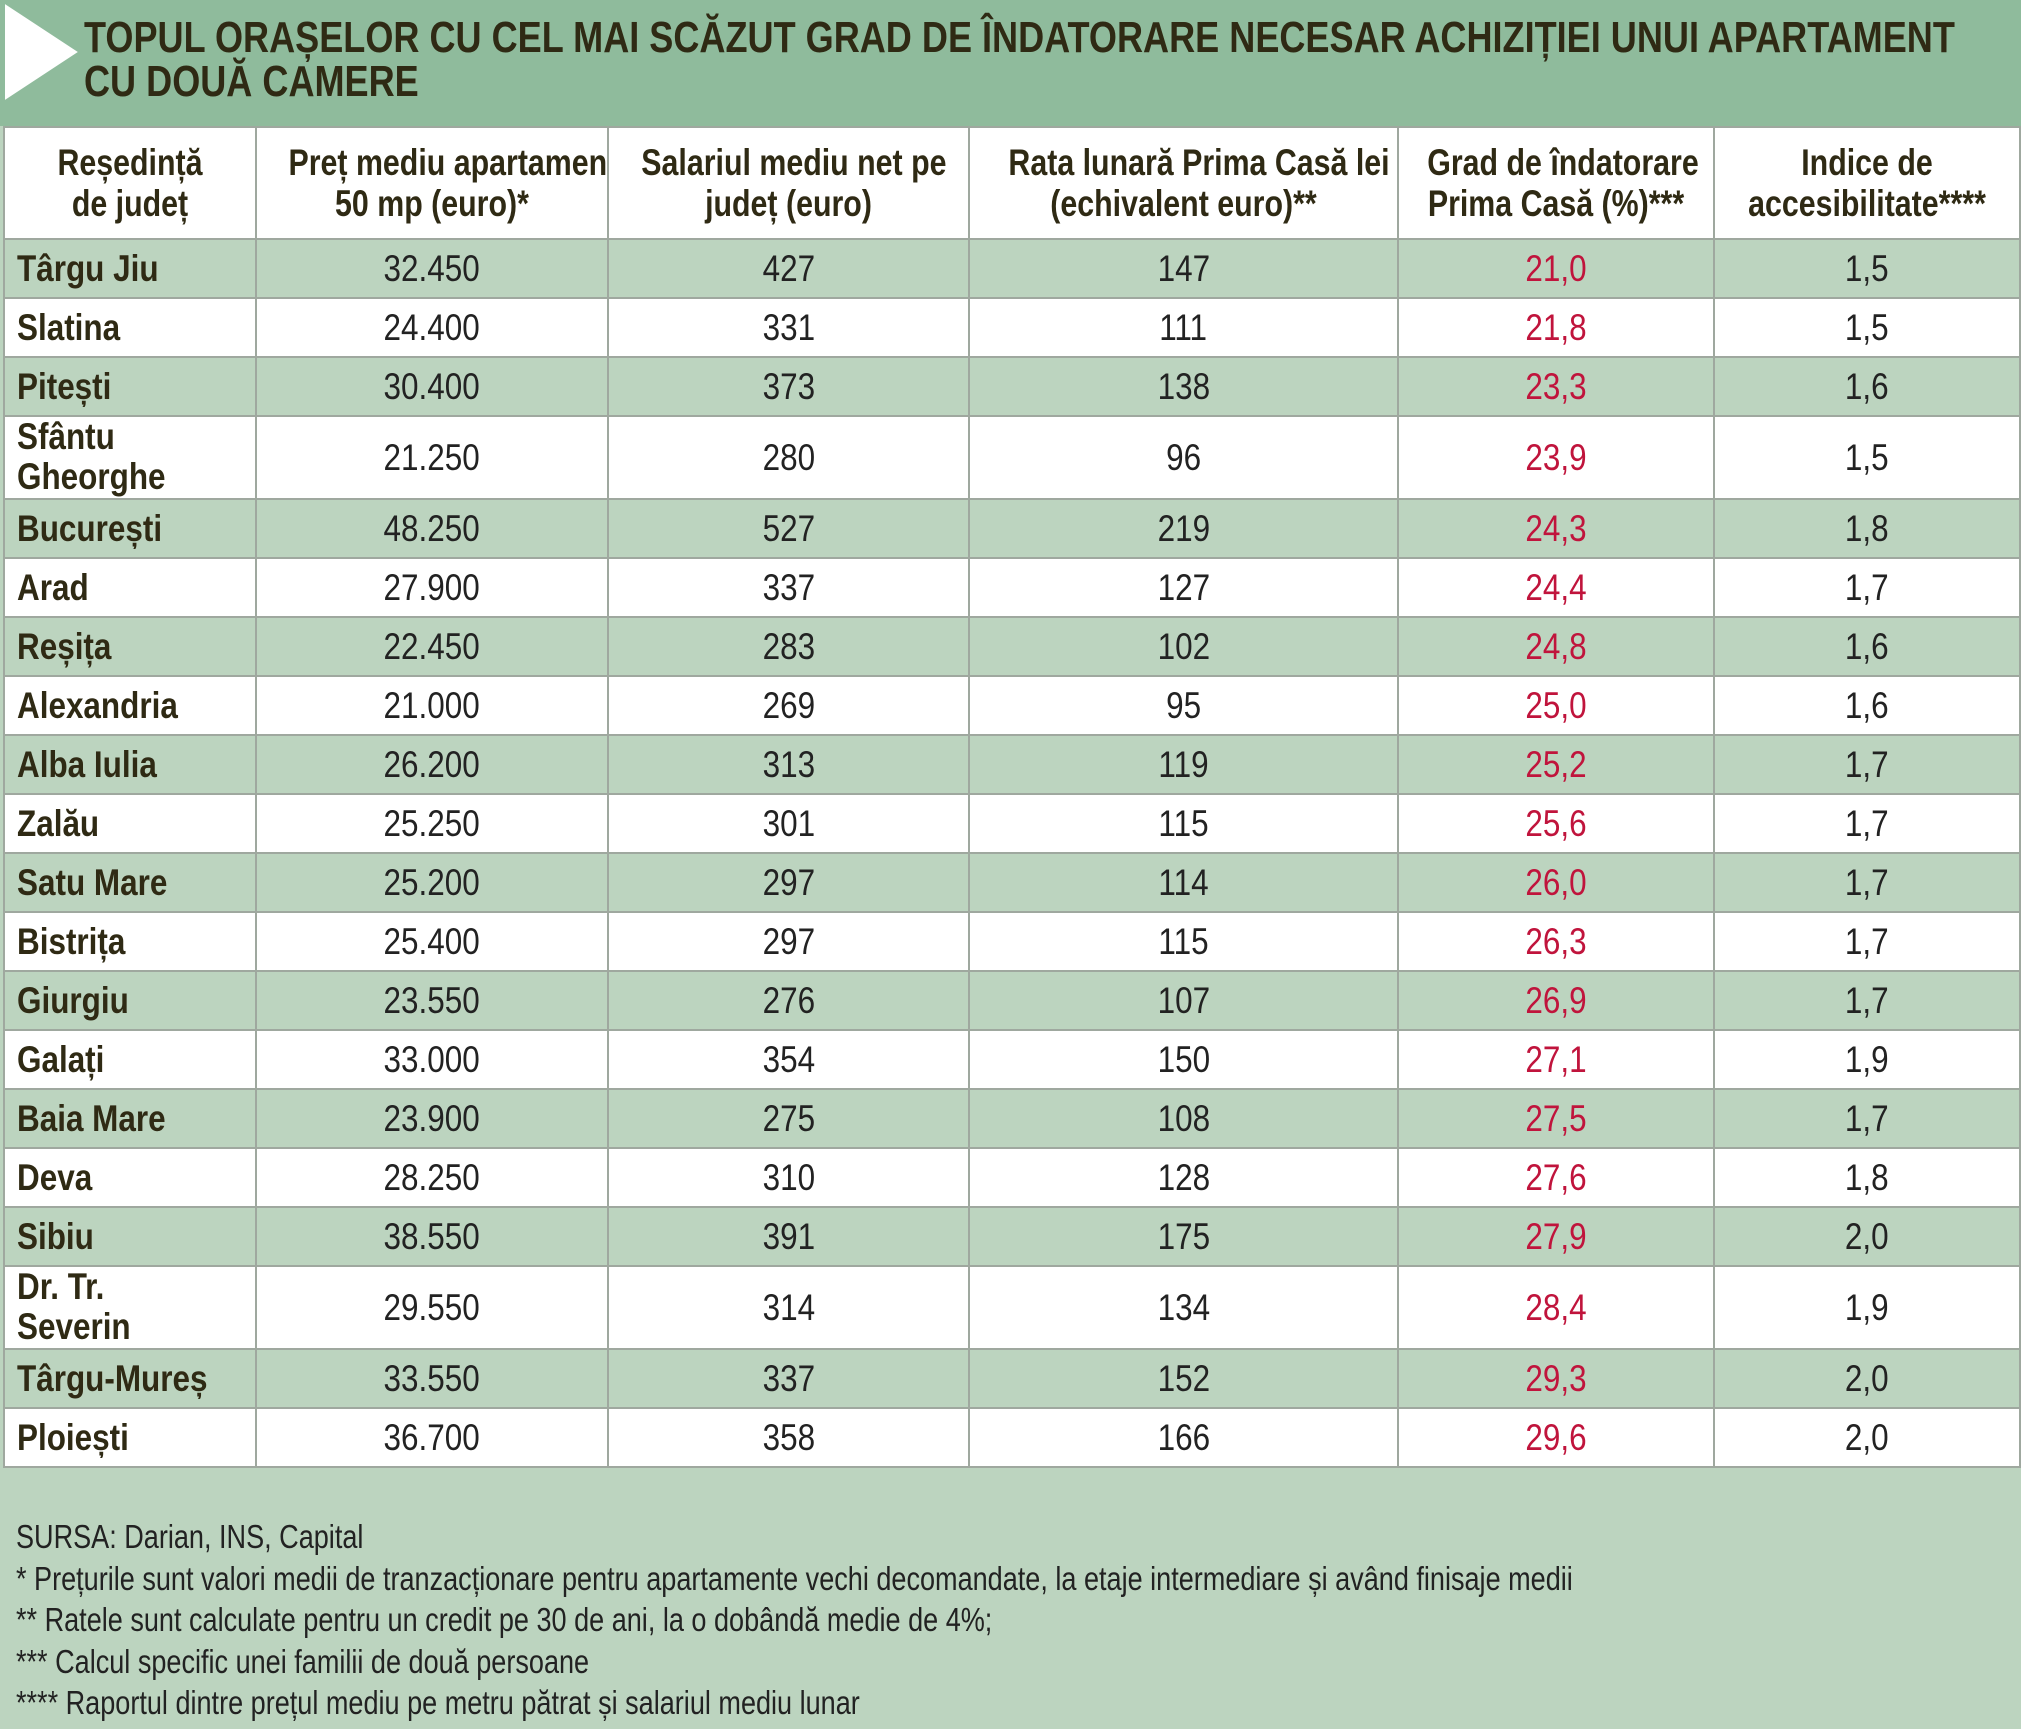  Describe the element at coordinates (432, 705) in the screenshot. I see `cell-value: 21.000` at that location.